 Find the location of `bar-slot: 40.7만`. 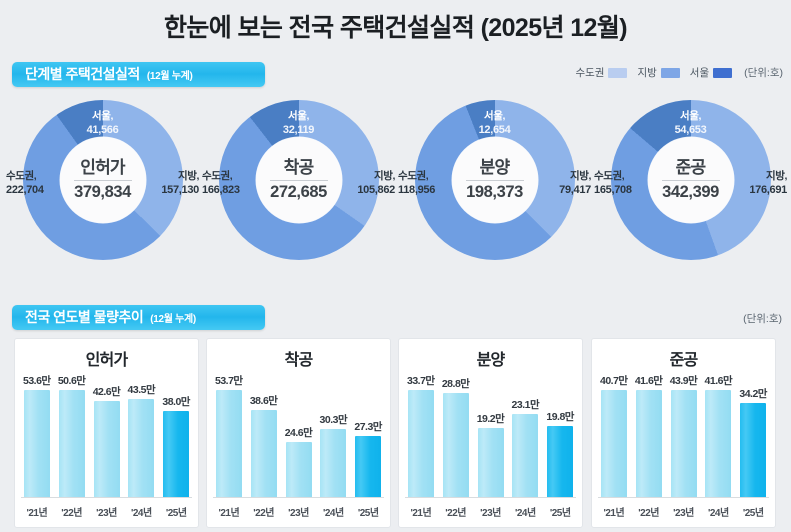

bar-slot: 40.7만 is located at coordinates (614, 435).